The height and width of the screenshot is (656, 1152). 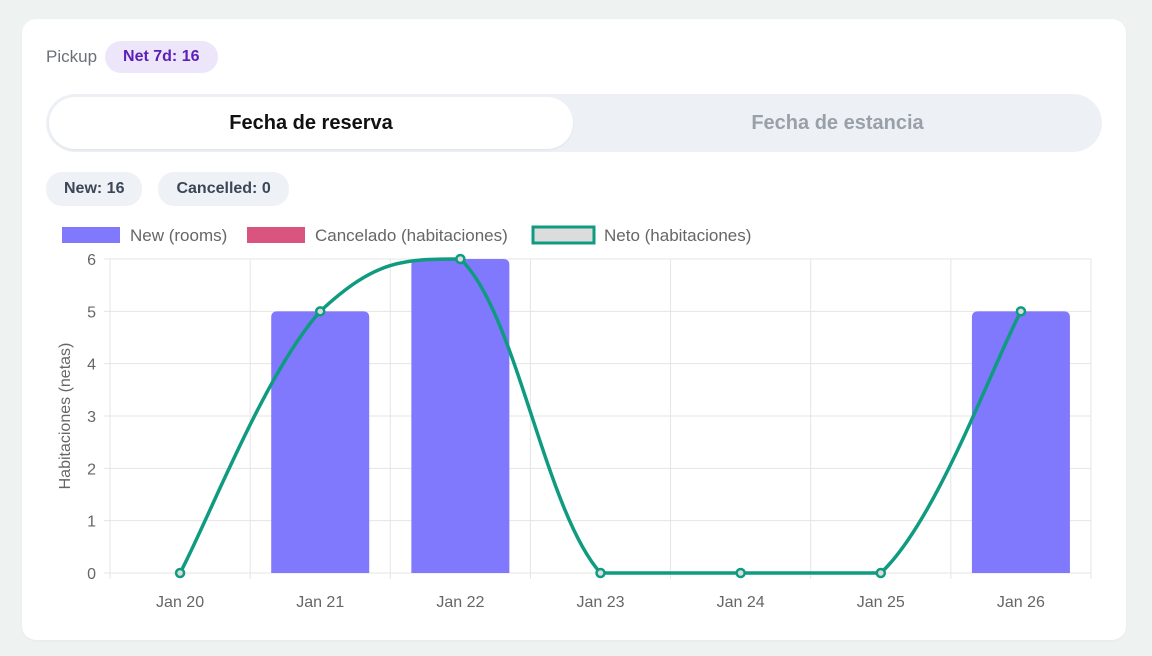 What do you see at coordinates (161, 57) in the screenshot?
I see `net-7d-badge: Net 7d: 16` at bounding box center [161, 57].